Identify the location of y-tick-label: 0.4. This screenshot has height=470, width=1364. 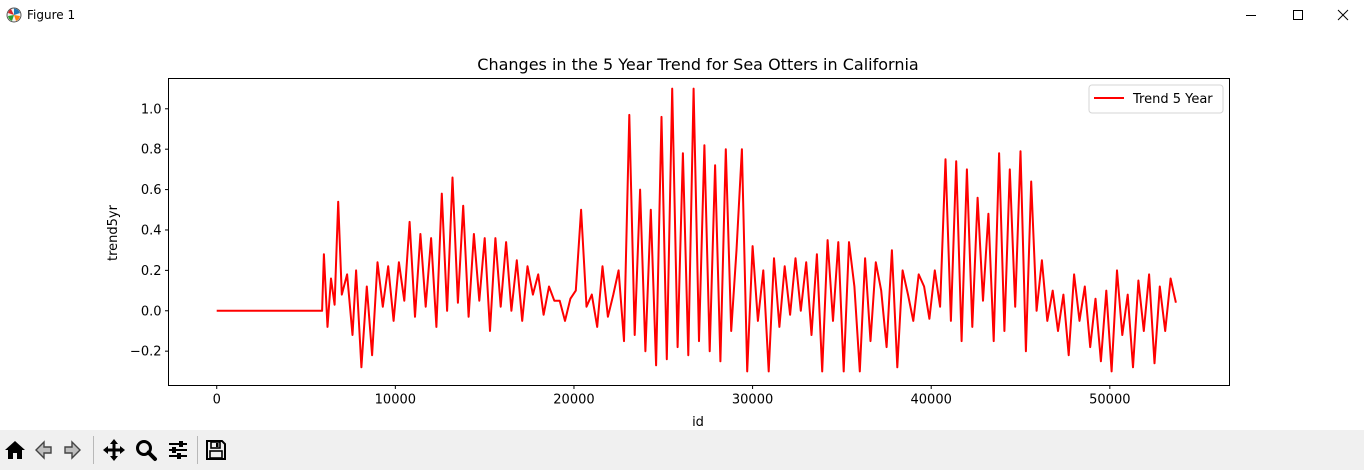
(151, 230).